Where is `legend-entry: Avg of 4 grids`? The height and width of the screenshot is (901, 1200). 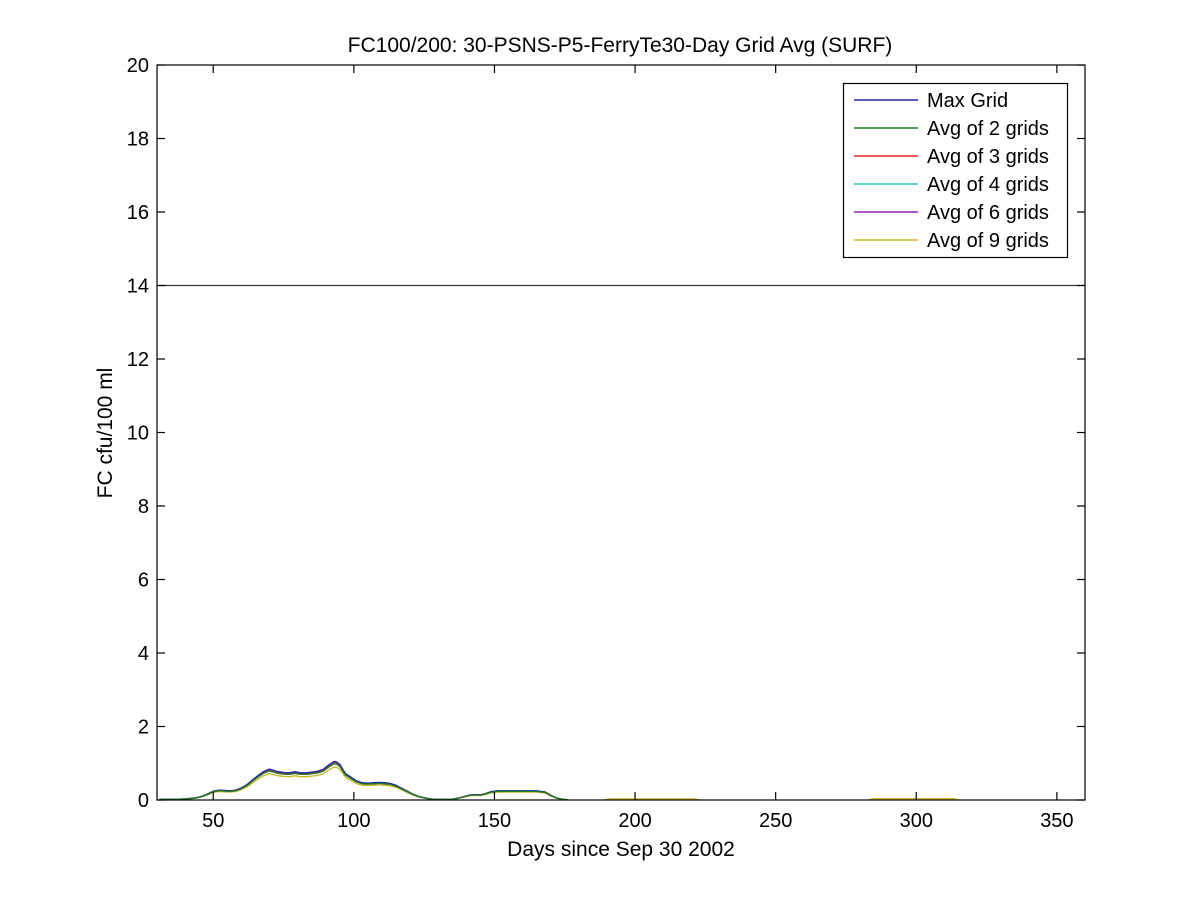 legend-entry: Avg of 4 grids is located at coordinates (951, 185).